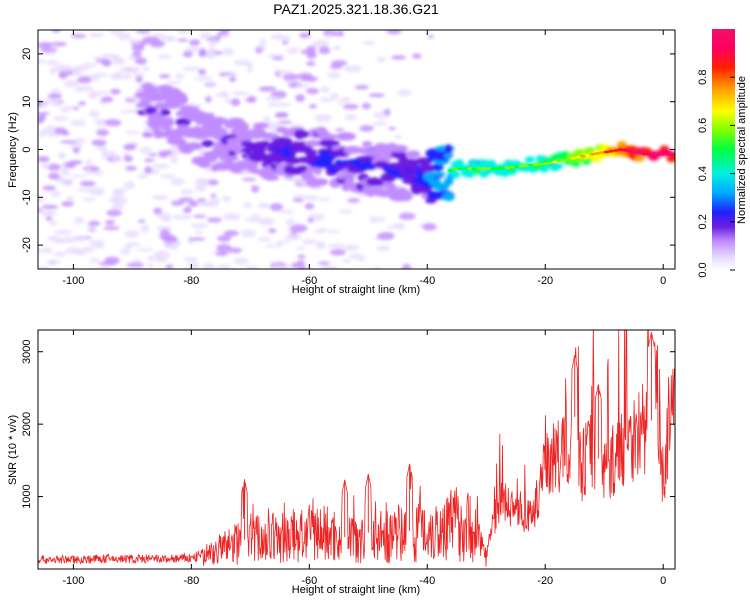  I want to click on spectrogram-x-tick-label: -80, so click(191, 281).